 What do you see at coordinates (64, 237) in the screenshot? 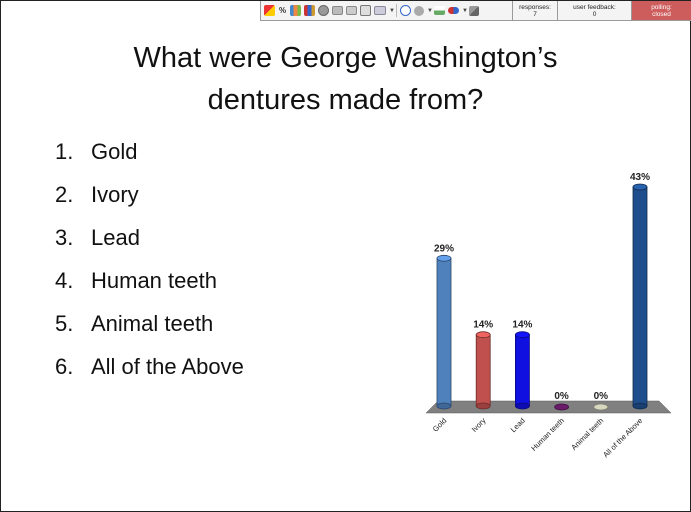
I see `answer-number: 3.` at bounding box center [64, 237].